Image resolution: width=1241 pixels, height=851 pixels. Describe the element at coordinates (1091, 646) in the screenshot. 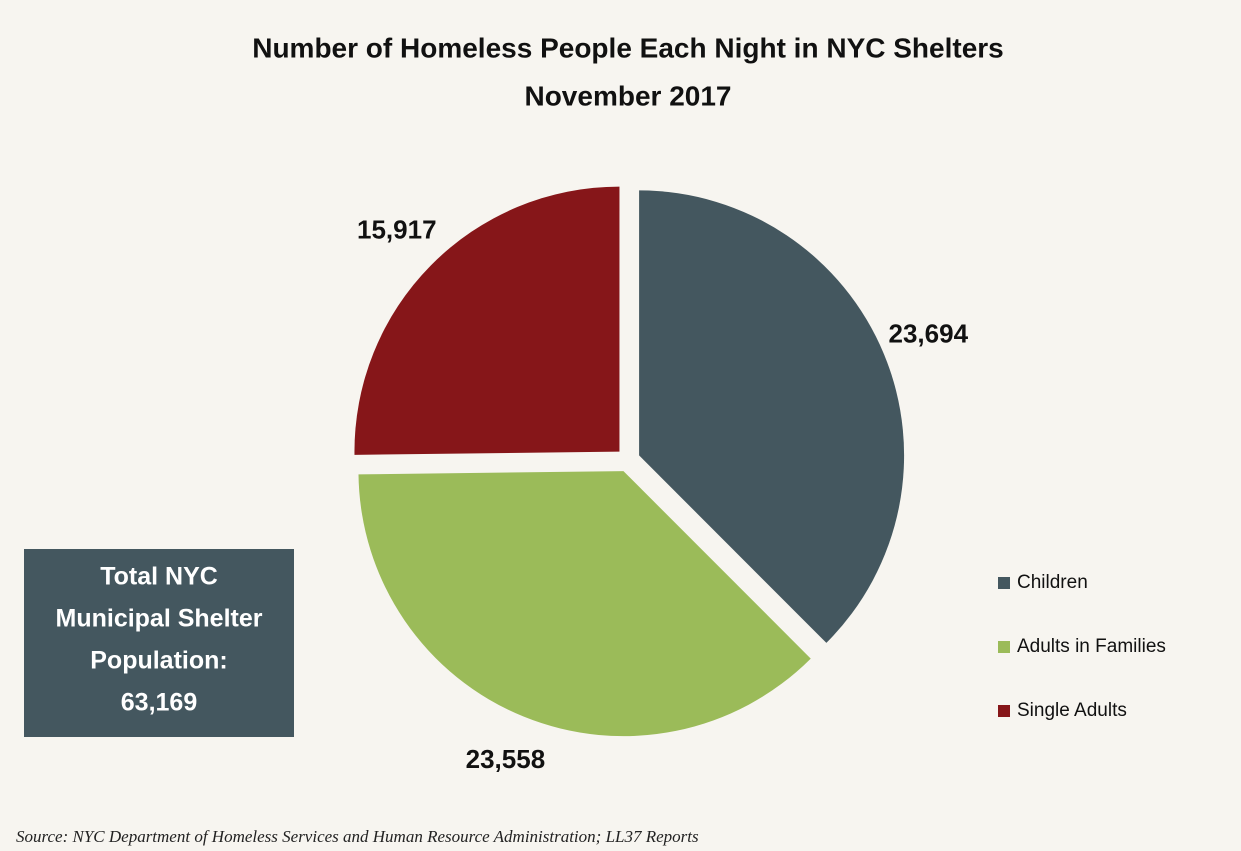

I see `legend-label: Adults in Families` at that location.